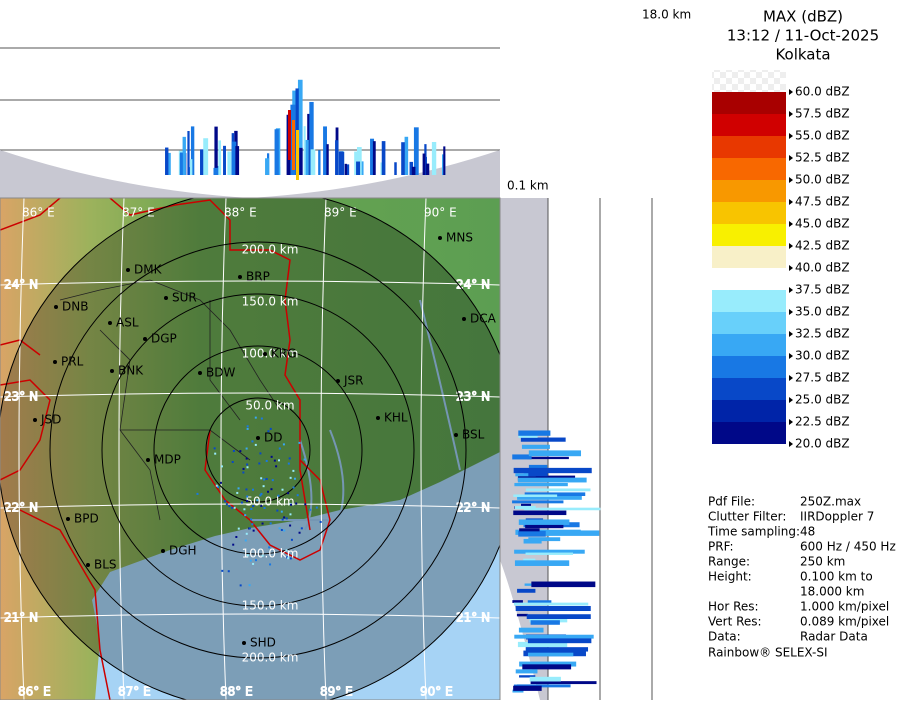 The width and height of the screenshot is (906, 704). I want to click on ring-label: 100.0 km, so click(270, 554).